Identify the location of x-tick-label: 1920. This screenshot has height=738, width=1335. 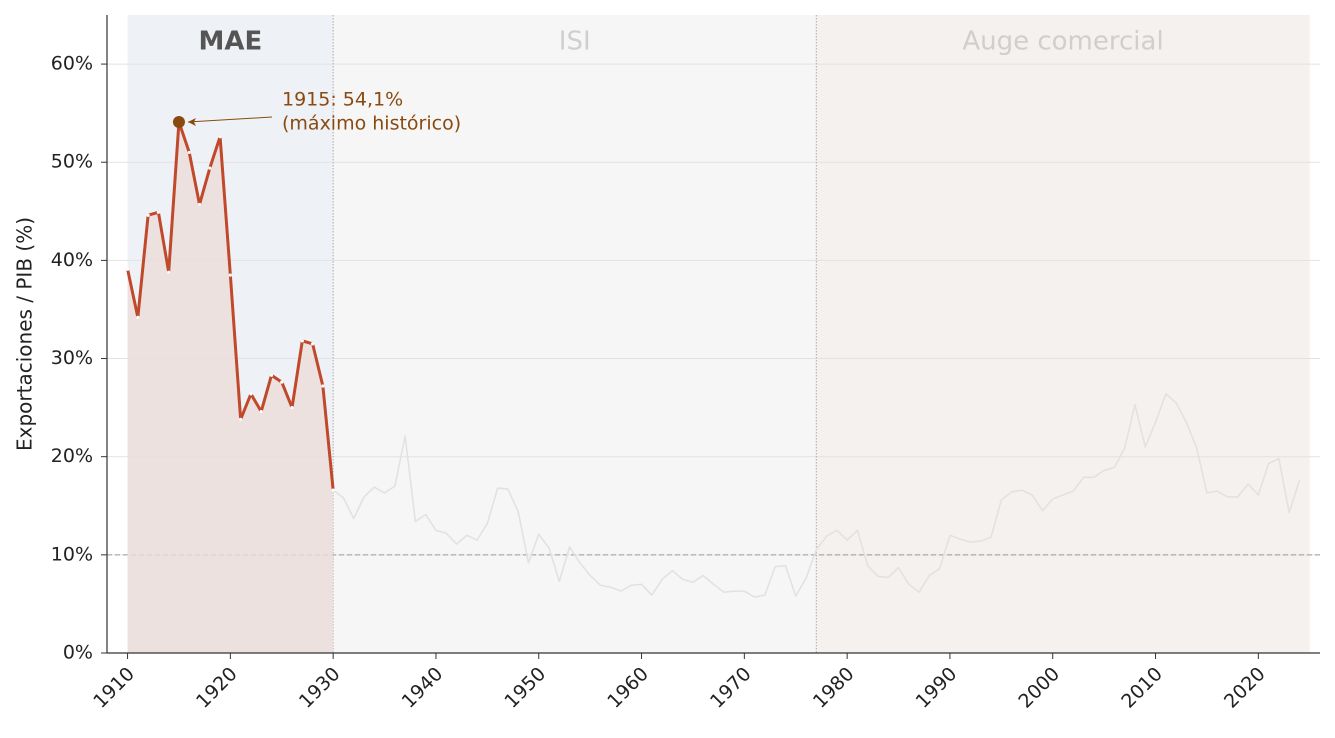
(217, 688).